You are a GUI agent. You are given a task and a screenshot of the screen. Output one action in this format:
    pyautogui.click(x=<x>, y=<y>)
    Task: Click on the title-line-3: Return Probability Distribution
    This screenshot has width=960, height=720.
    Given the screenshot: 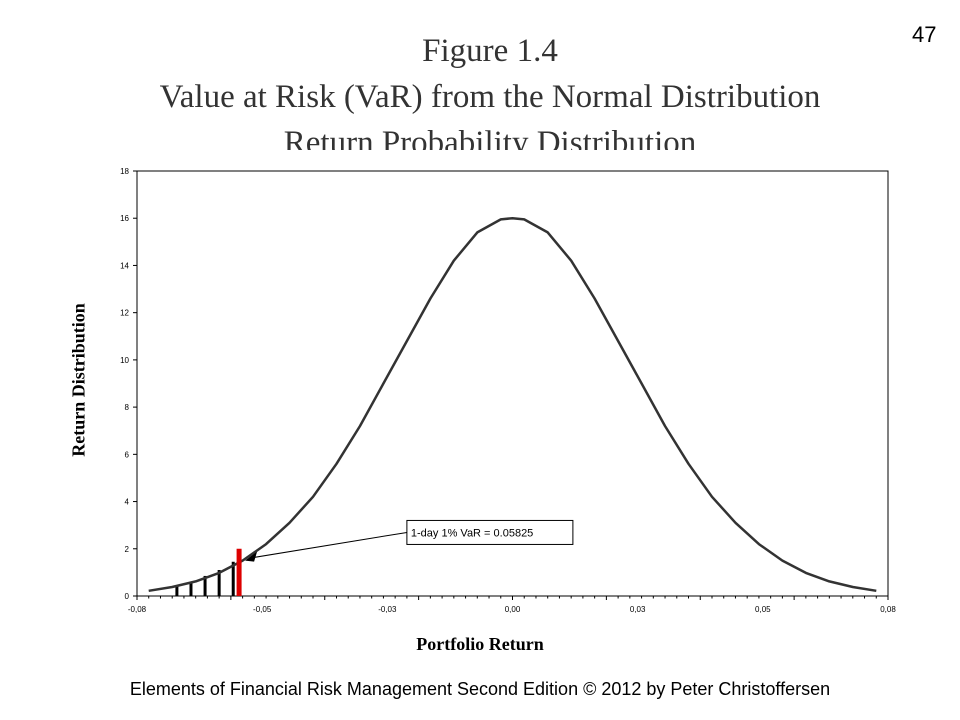 What is the action you would take?
    pyautogui.click(x=490, y=137)
    